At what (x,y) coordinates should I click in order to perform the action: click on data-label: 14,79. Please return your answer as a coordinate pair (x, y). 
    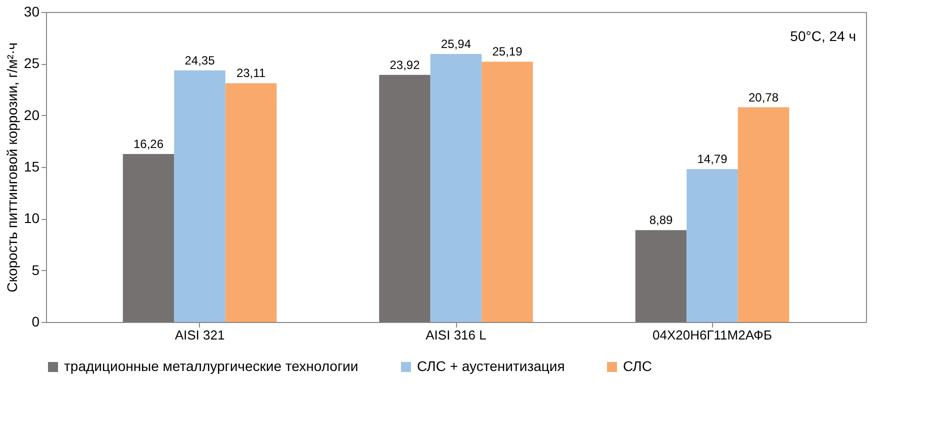
    Looking at the image, I should click on (712, 159).